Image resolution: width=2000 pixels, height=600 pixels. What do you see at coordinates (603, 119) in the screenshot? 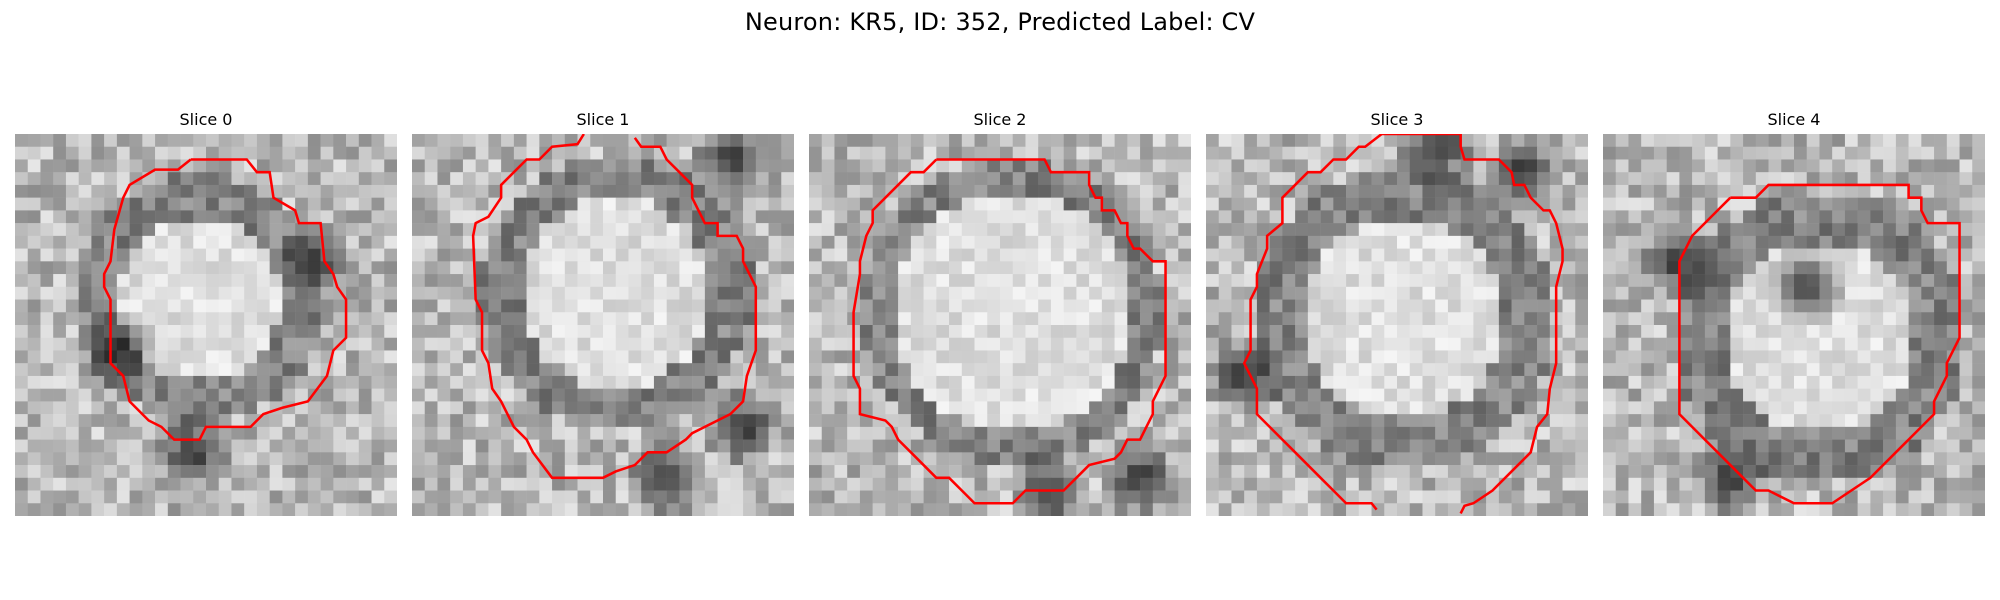
I see `slice-title-1: Slice 1` at bounding box center [603, 119].